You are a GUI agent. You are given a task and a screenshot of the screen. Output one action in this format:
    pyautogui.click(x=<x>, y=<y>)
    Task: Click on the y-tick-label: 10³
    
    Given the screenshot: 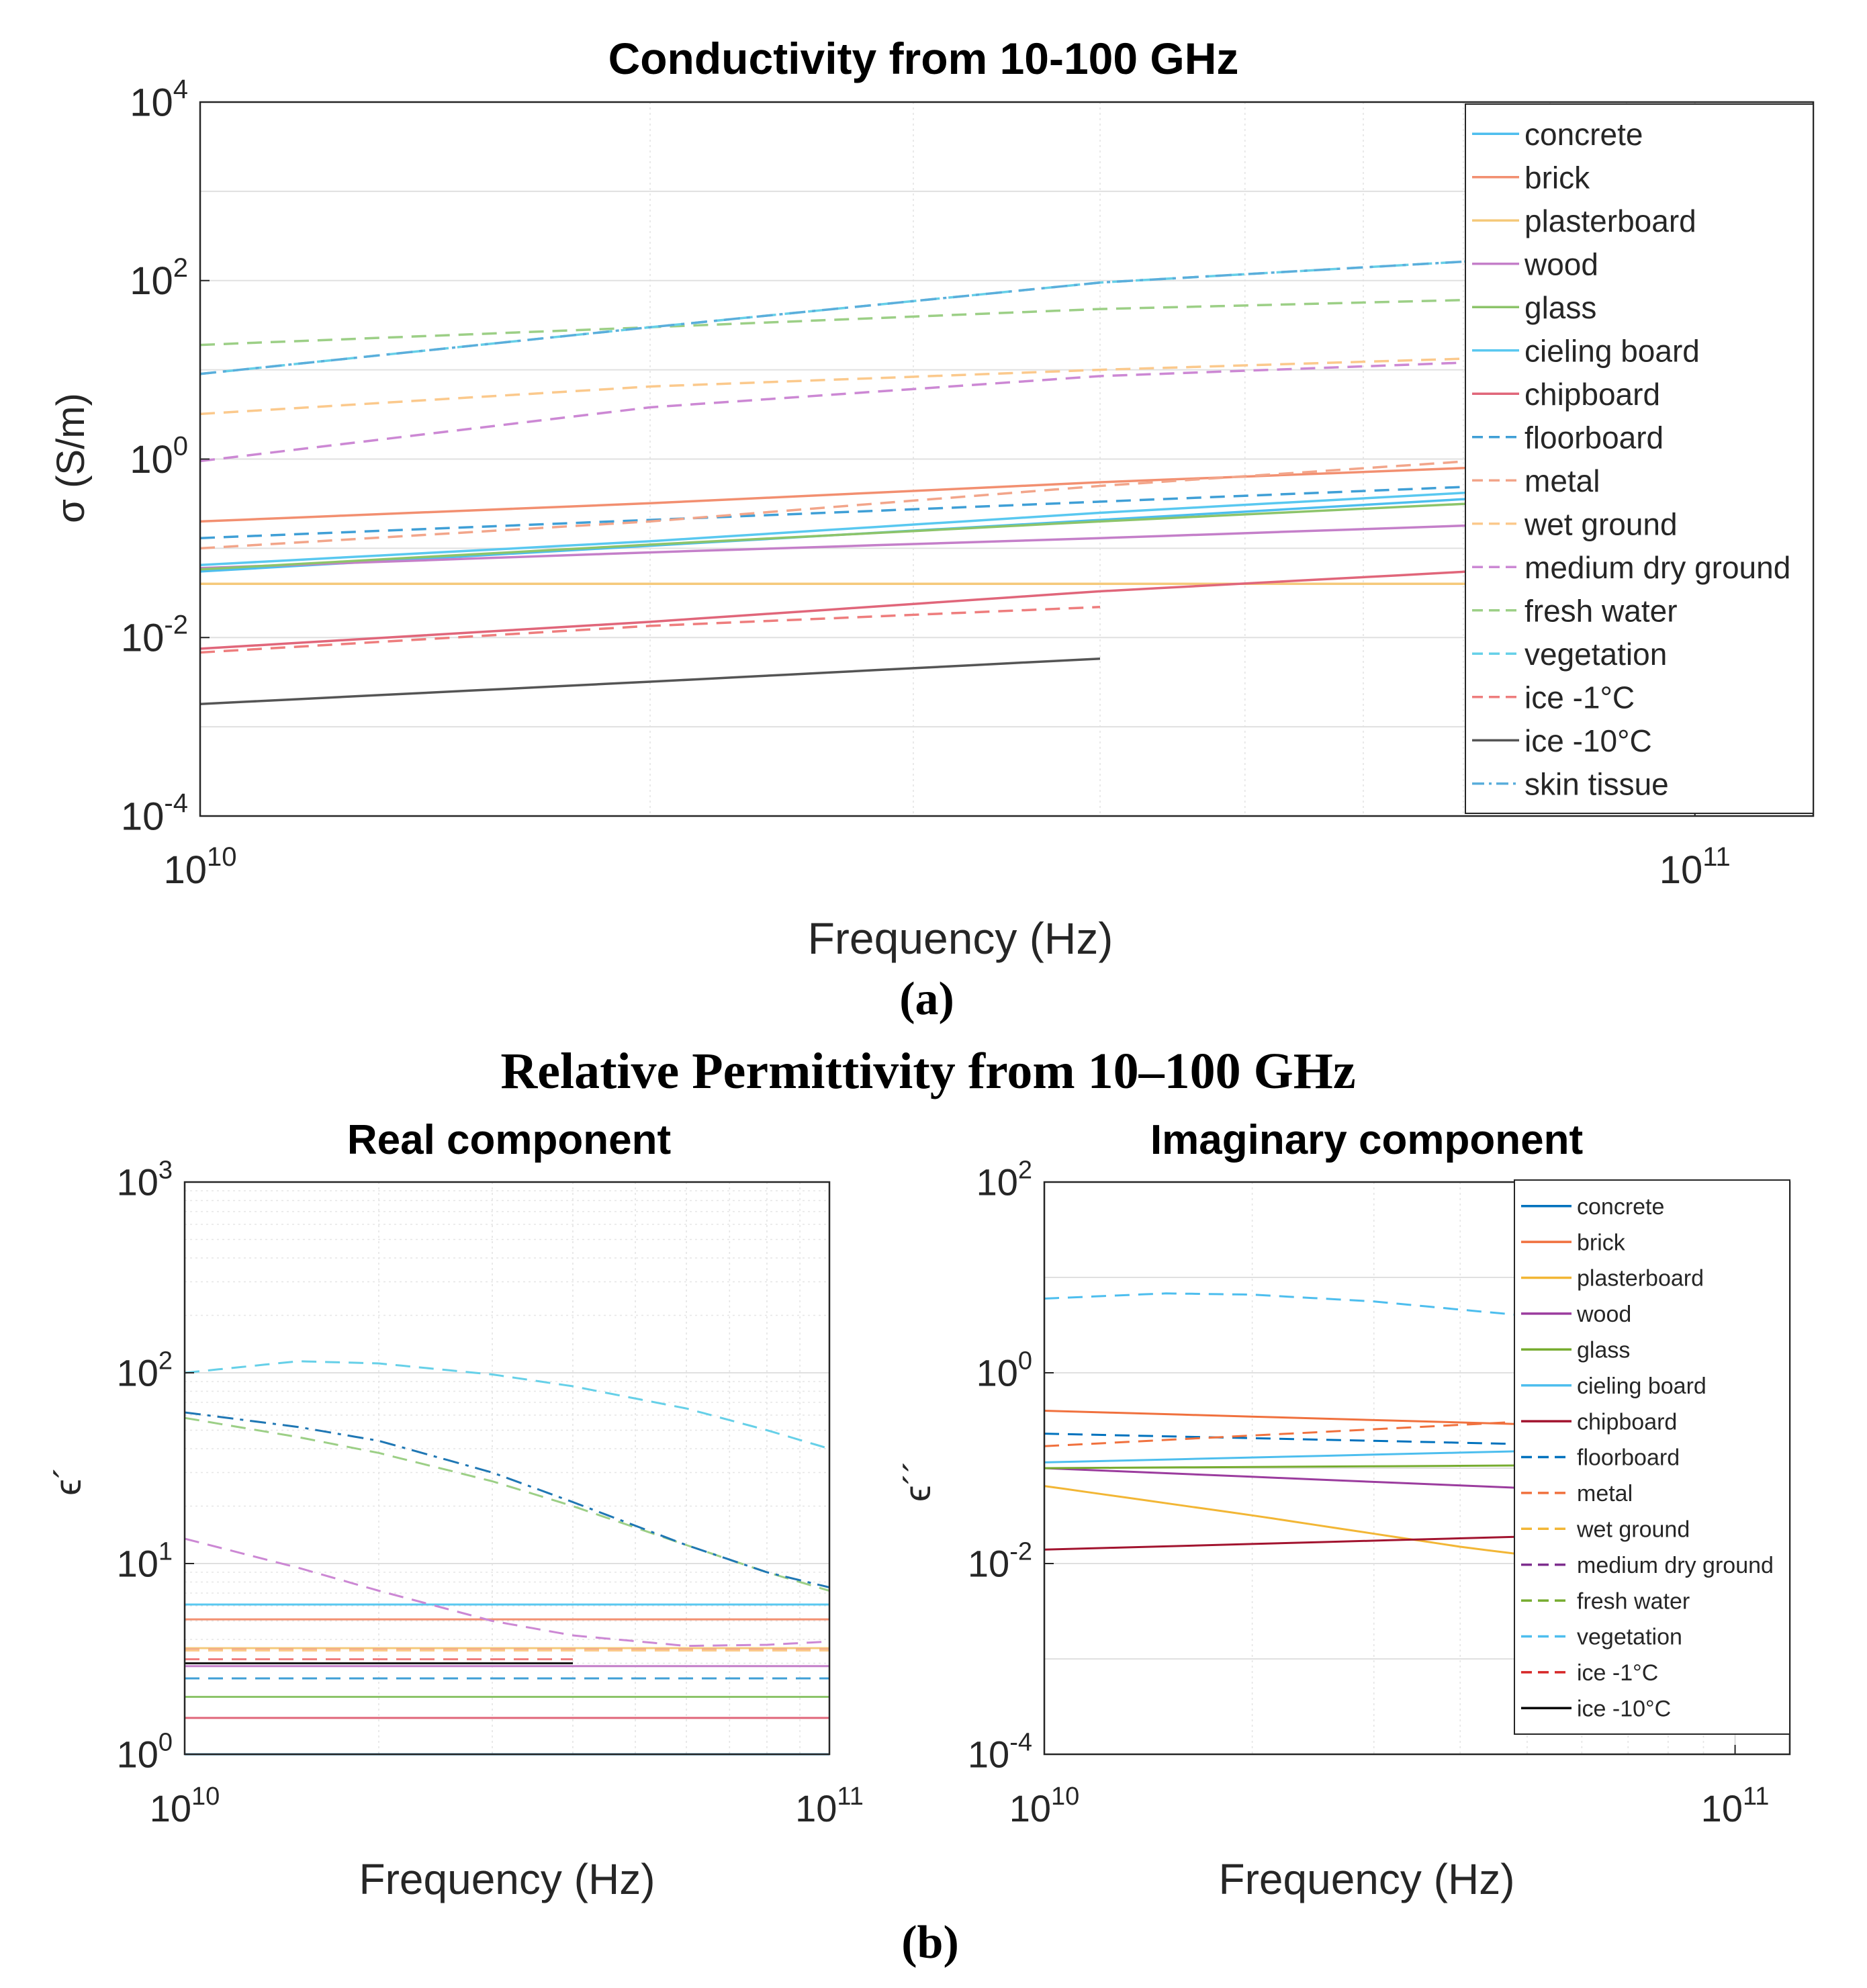 What is the action you would take?
    pyautogui.click(x=145, y=1179)
    